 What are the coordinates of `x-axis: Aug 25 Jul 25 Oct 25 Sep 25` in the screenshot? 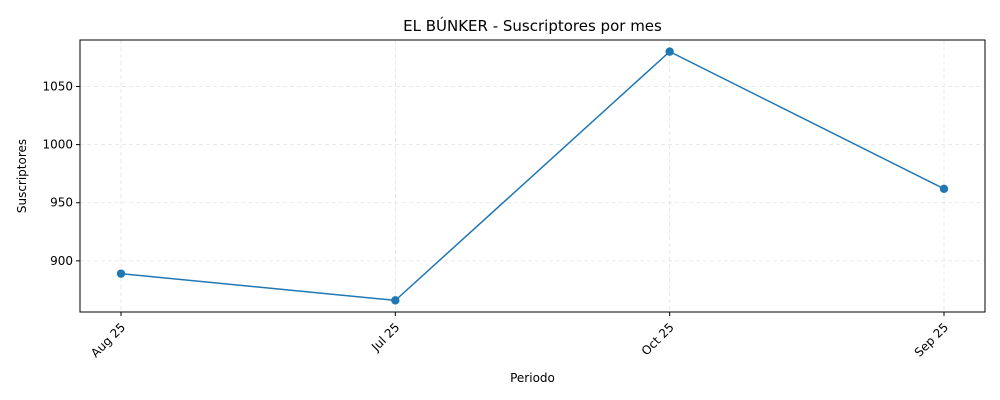 It's located at (519, 336).